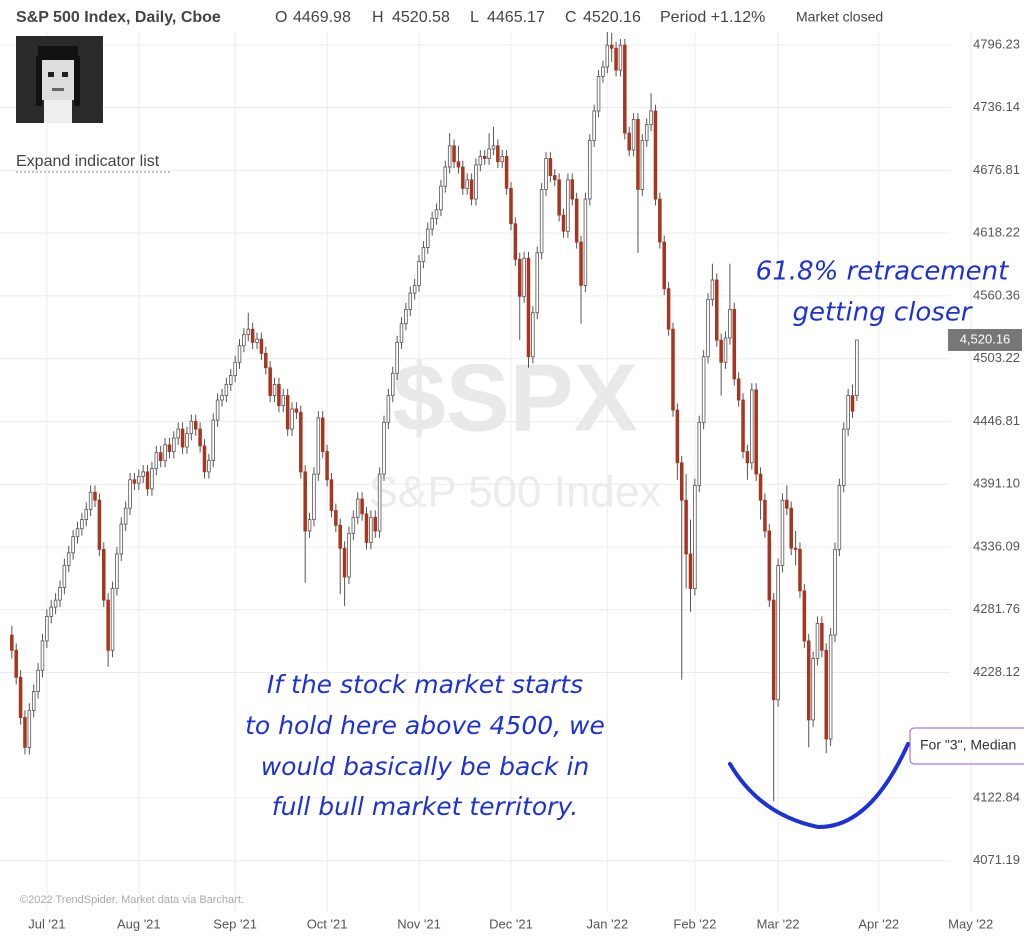  Describe the element at coordinates (996, 106) in the screenshot. I see `y-tick-label: 4736.14` at that location.